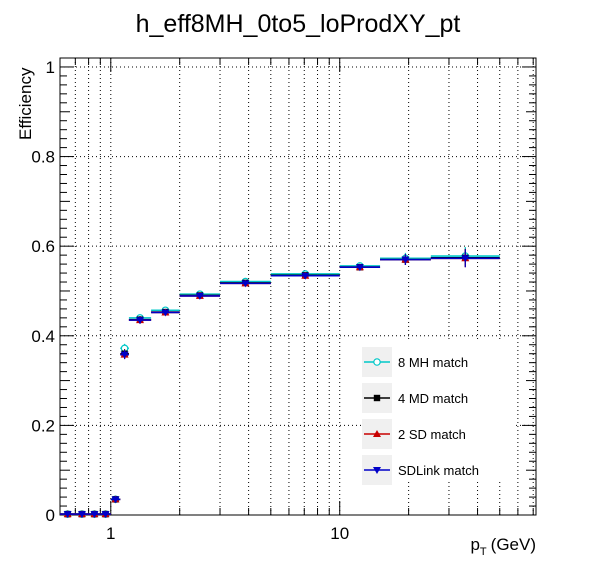 The height and width of the screenshot is (572, 596). I want to click on y-tick-label: 0, so click(50, 515).